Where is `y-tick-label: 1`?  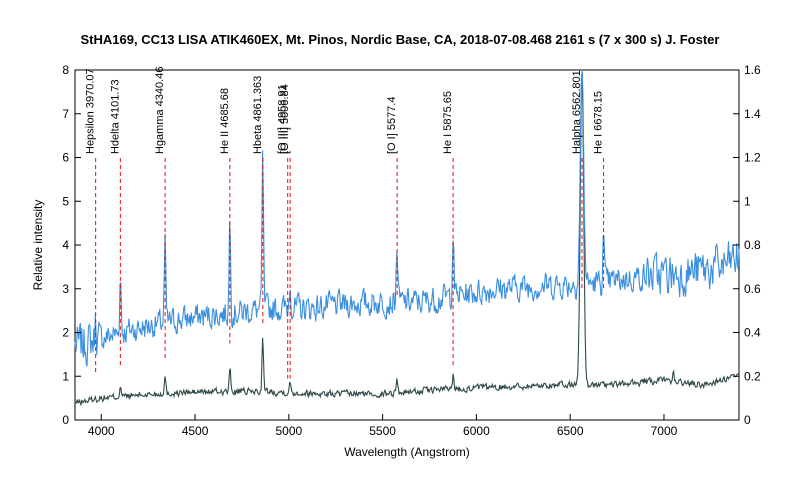 y-tick-label: 1 is located at coordinates (65, 376).